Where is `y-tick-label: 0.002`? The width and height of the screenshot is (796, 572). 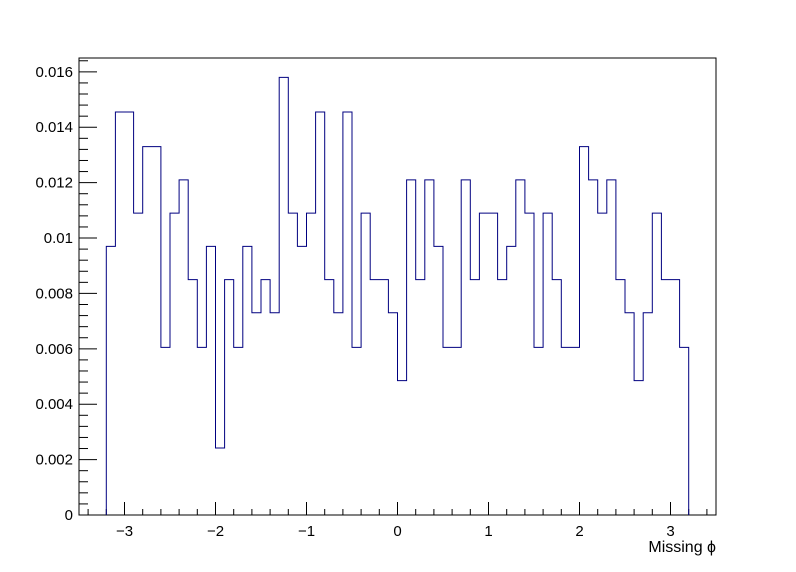 y-tick-label: 0.002 is located at coordinates (54, 460).